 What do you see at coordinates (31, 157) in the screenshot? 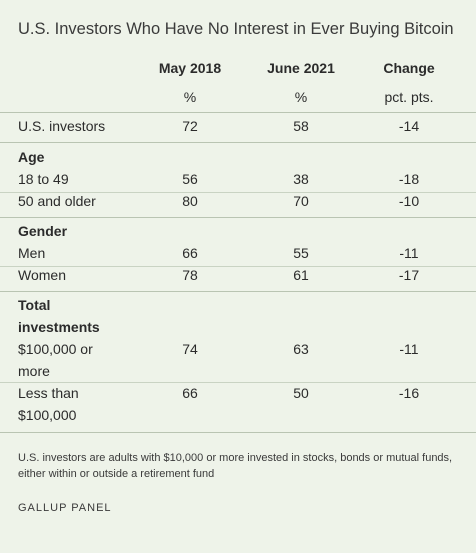
I see `section-label: Age` at bounding box center [31, 157].